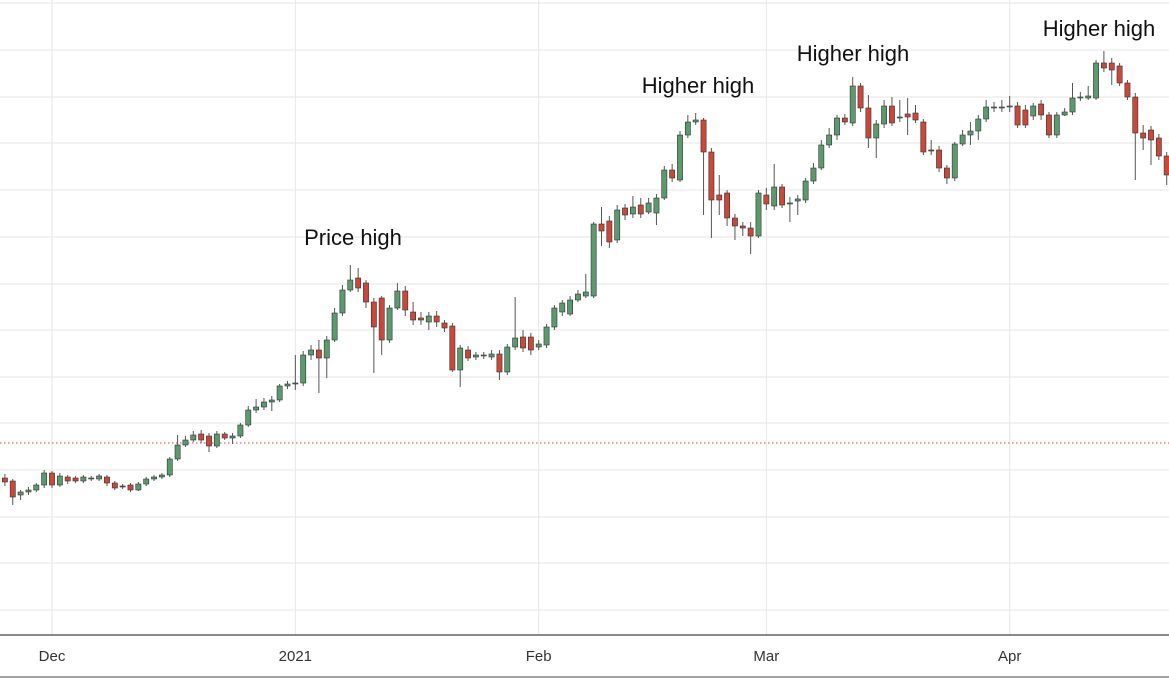 The image size is (1169, 678). What do you see at coordinates (295, 656) in the screenshot?
I see `x-tick-label: 2021` at bounding box center [295, 656].